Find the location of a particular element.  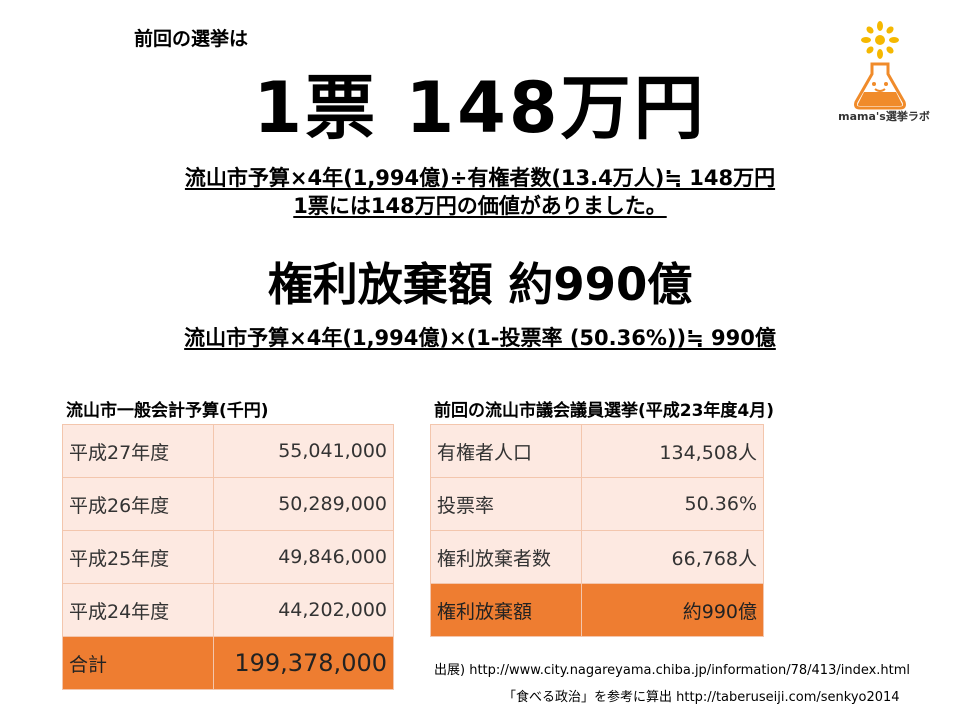

row-value: 44,202,000 is located at coordinates (303, 610).